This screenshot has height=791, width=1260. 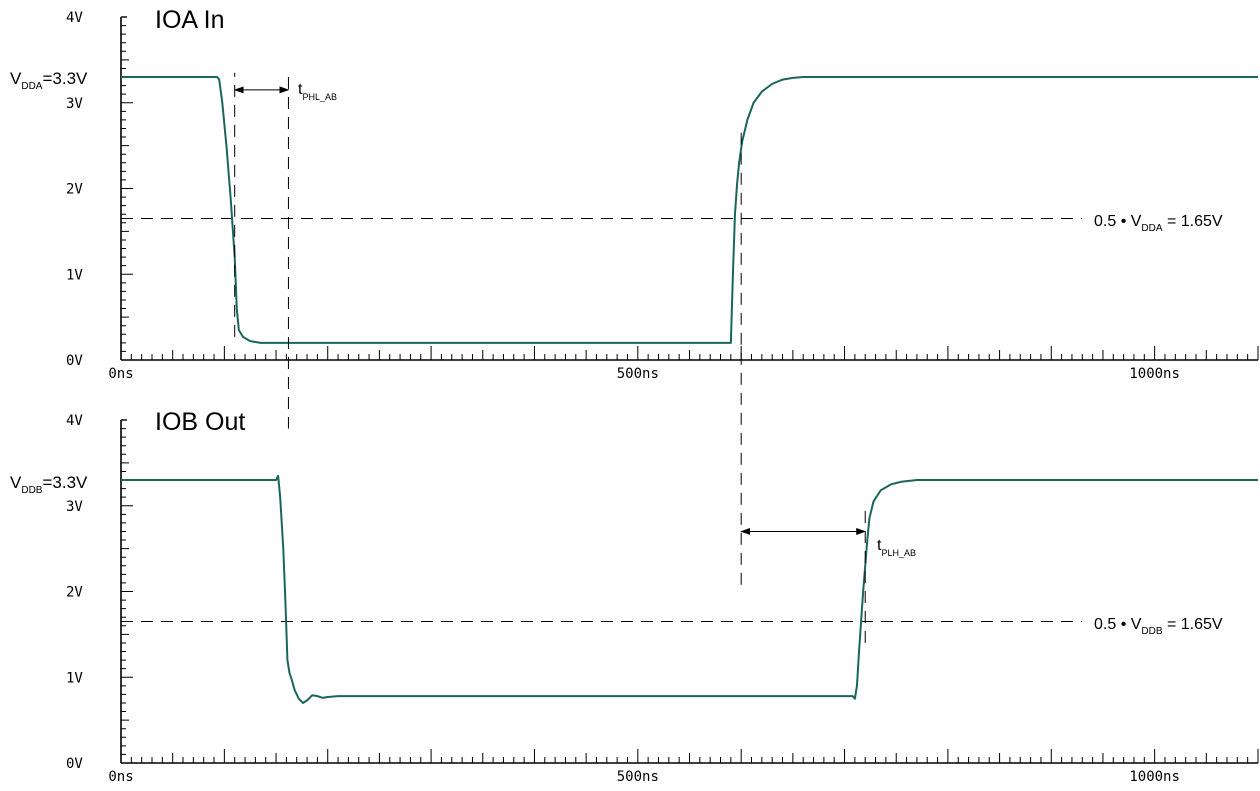 I want to click on panel-title: IOB Out, so click(x=200, y=422).